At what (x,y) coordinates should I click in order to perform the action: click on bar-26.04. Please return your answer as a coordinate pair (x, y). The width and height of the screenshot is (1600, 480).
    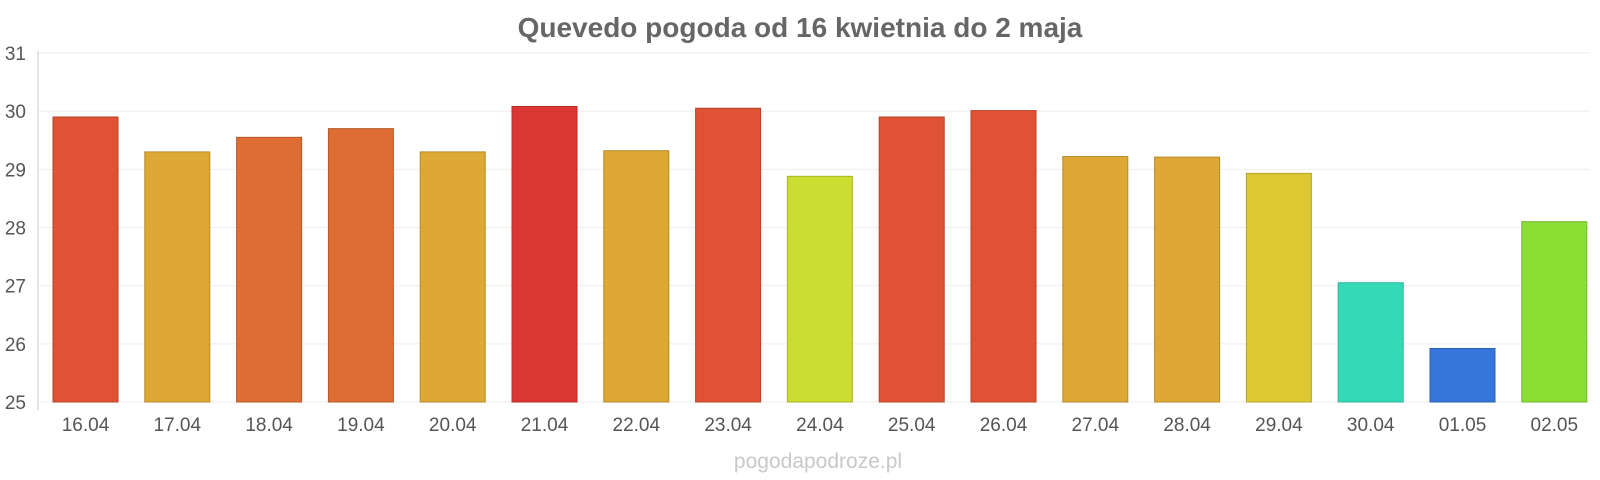
    Looking at the image, I should click on (1003, 256).